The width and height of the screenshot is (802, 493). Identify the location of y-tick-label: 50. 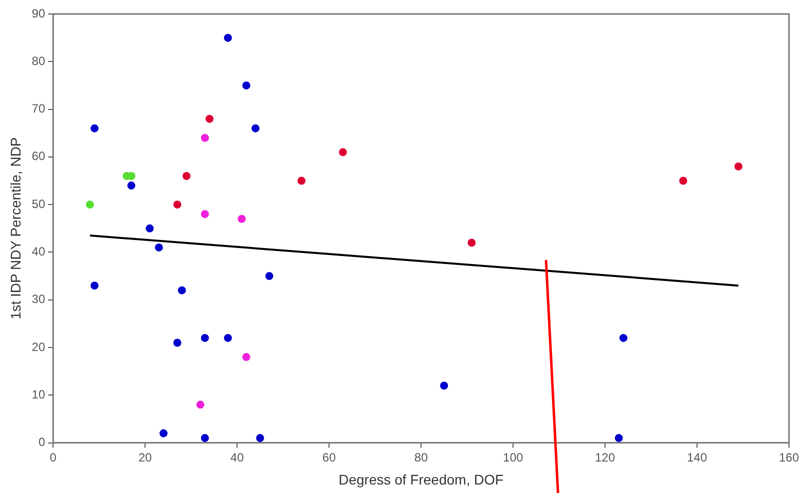
(39, 203).